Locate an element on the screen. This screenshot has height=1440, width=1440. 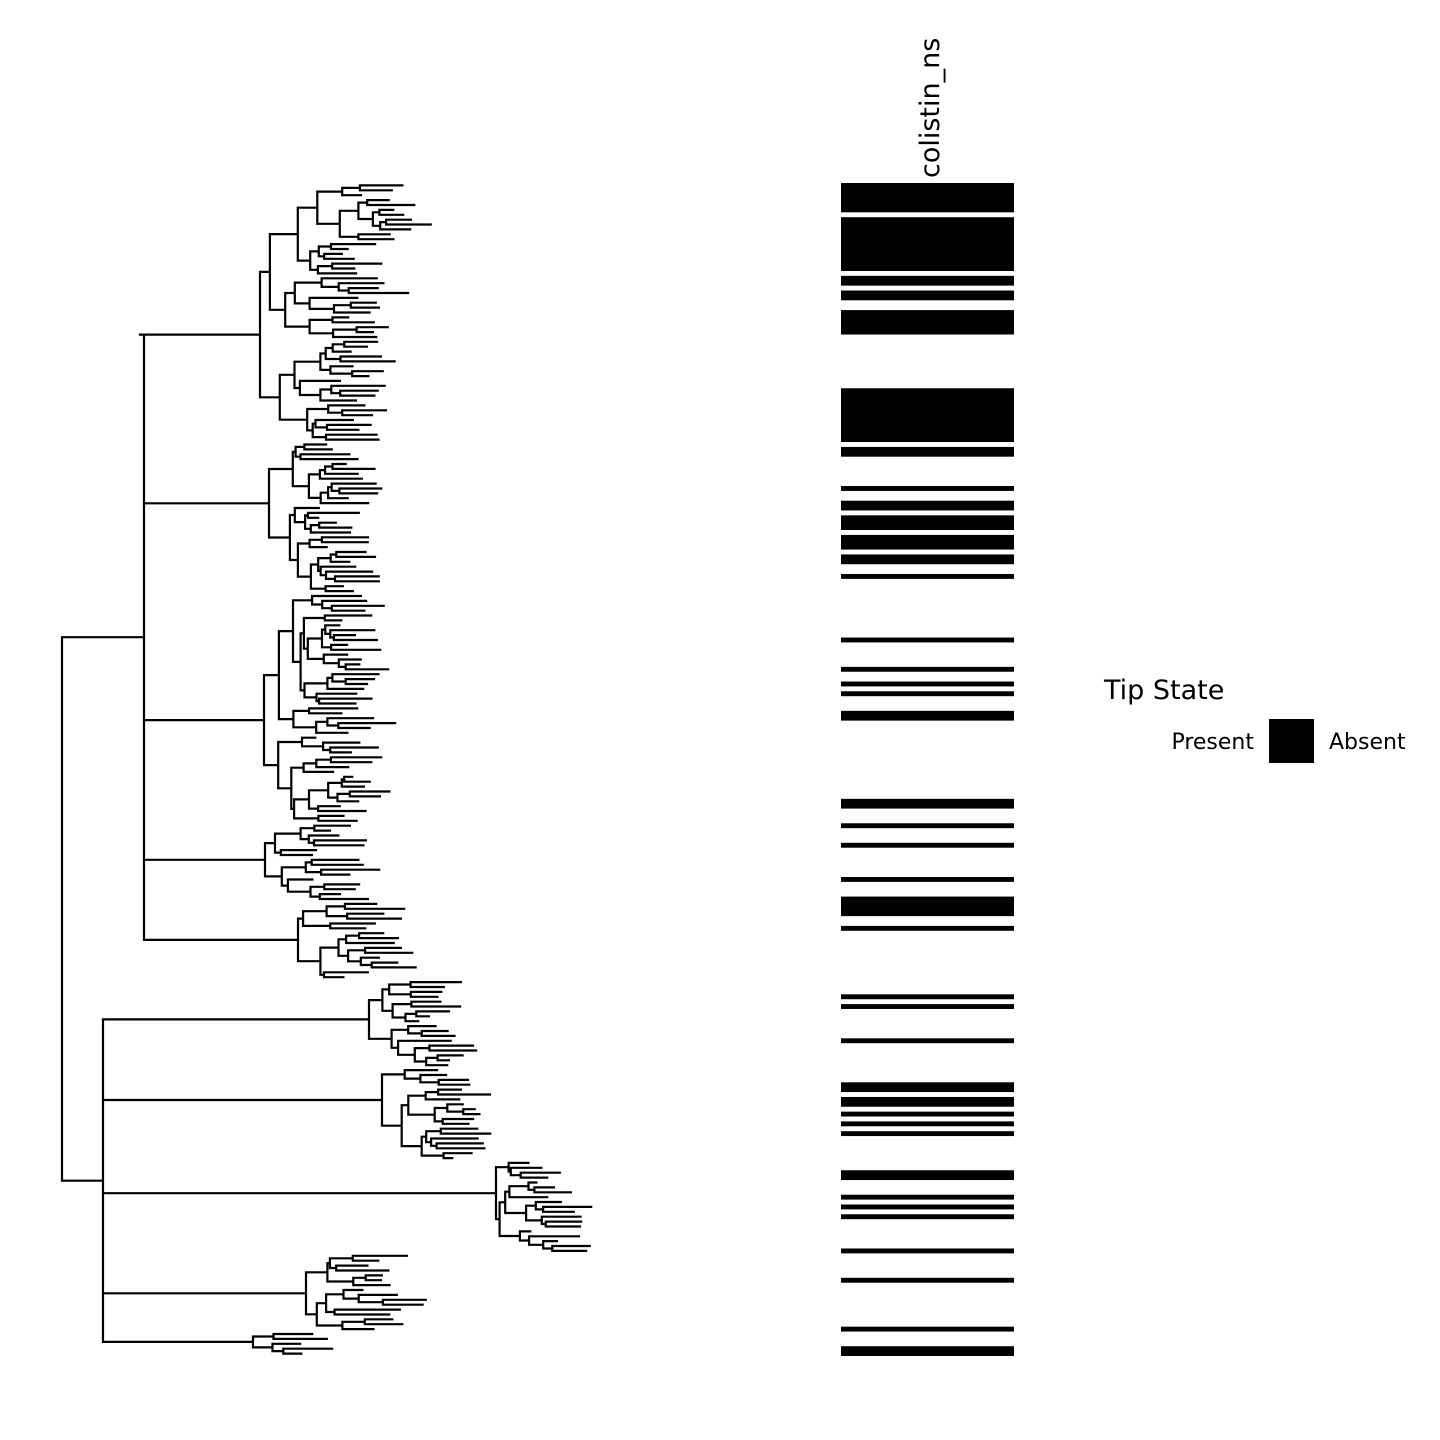
heatmap-column-colistin-ns is located at coordinates (927, 769).